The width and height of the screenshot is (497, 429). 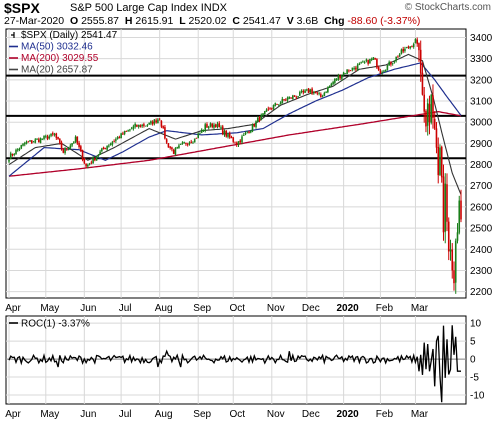 I want to click on volume-value: 3.6B, so click(x=307, y=21).